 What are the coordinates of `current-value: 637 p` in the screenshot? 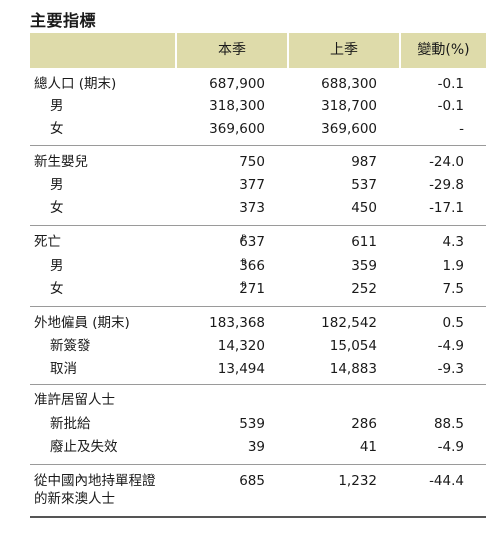 It's located at (252, 242).